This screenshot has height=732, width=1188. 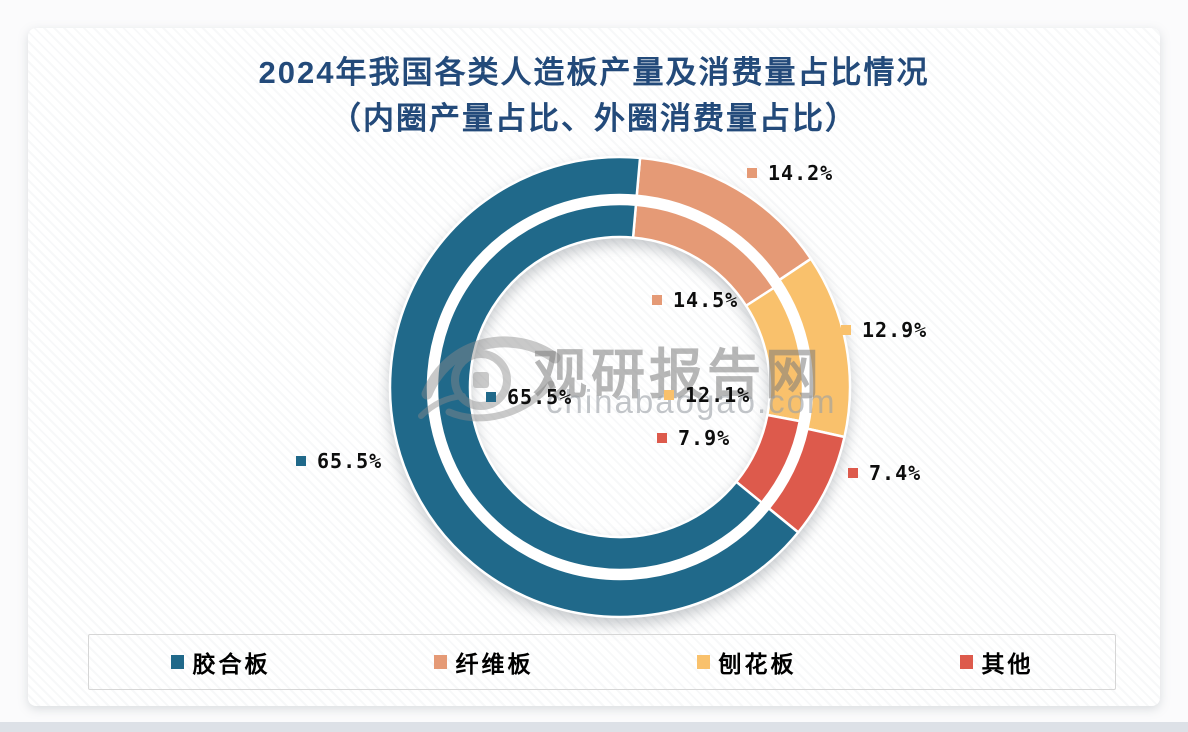 I want to click on label-outer-刨花板: 12.9%, so click(x=884, y=330).